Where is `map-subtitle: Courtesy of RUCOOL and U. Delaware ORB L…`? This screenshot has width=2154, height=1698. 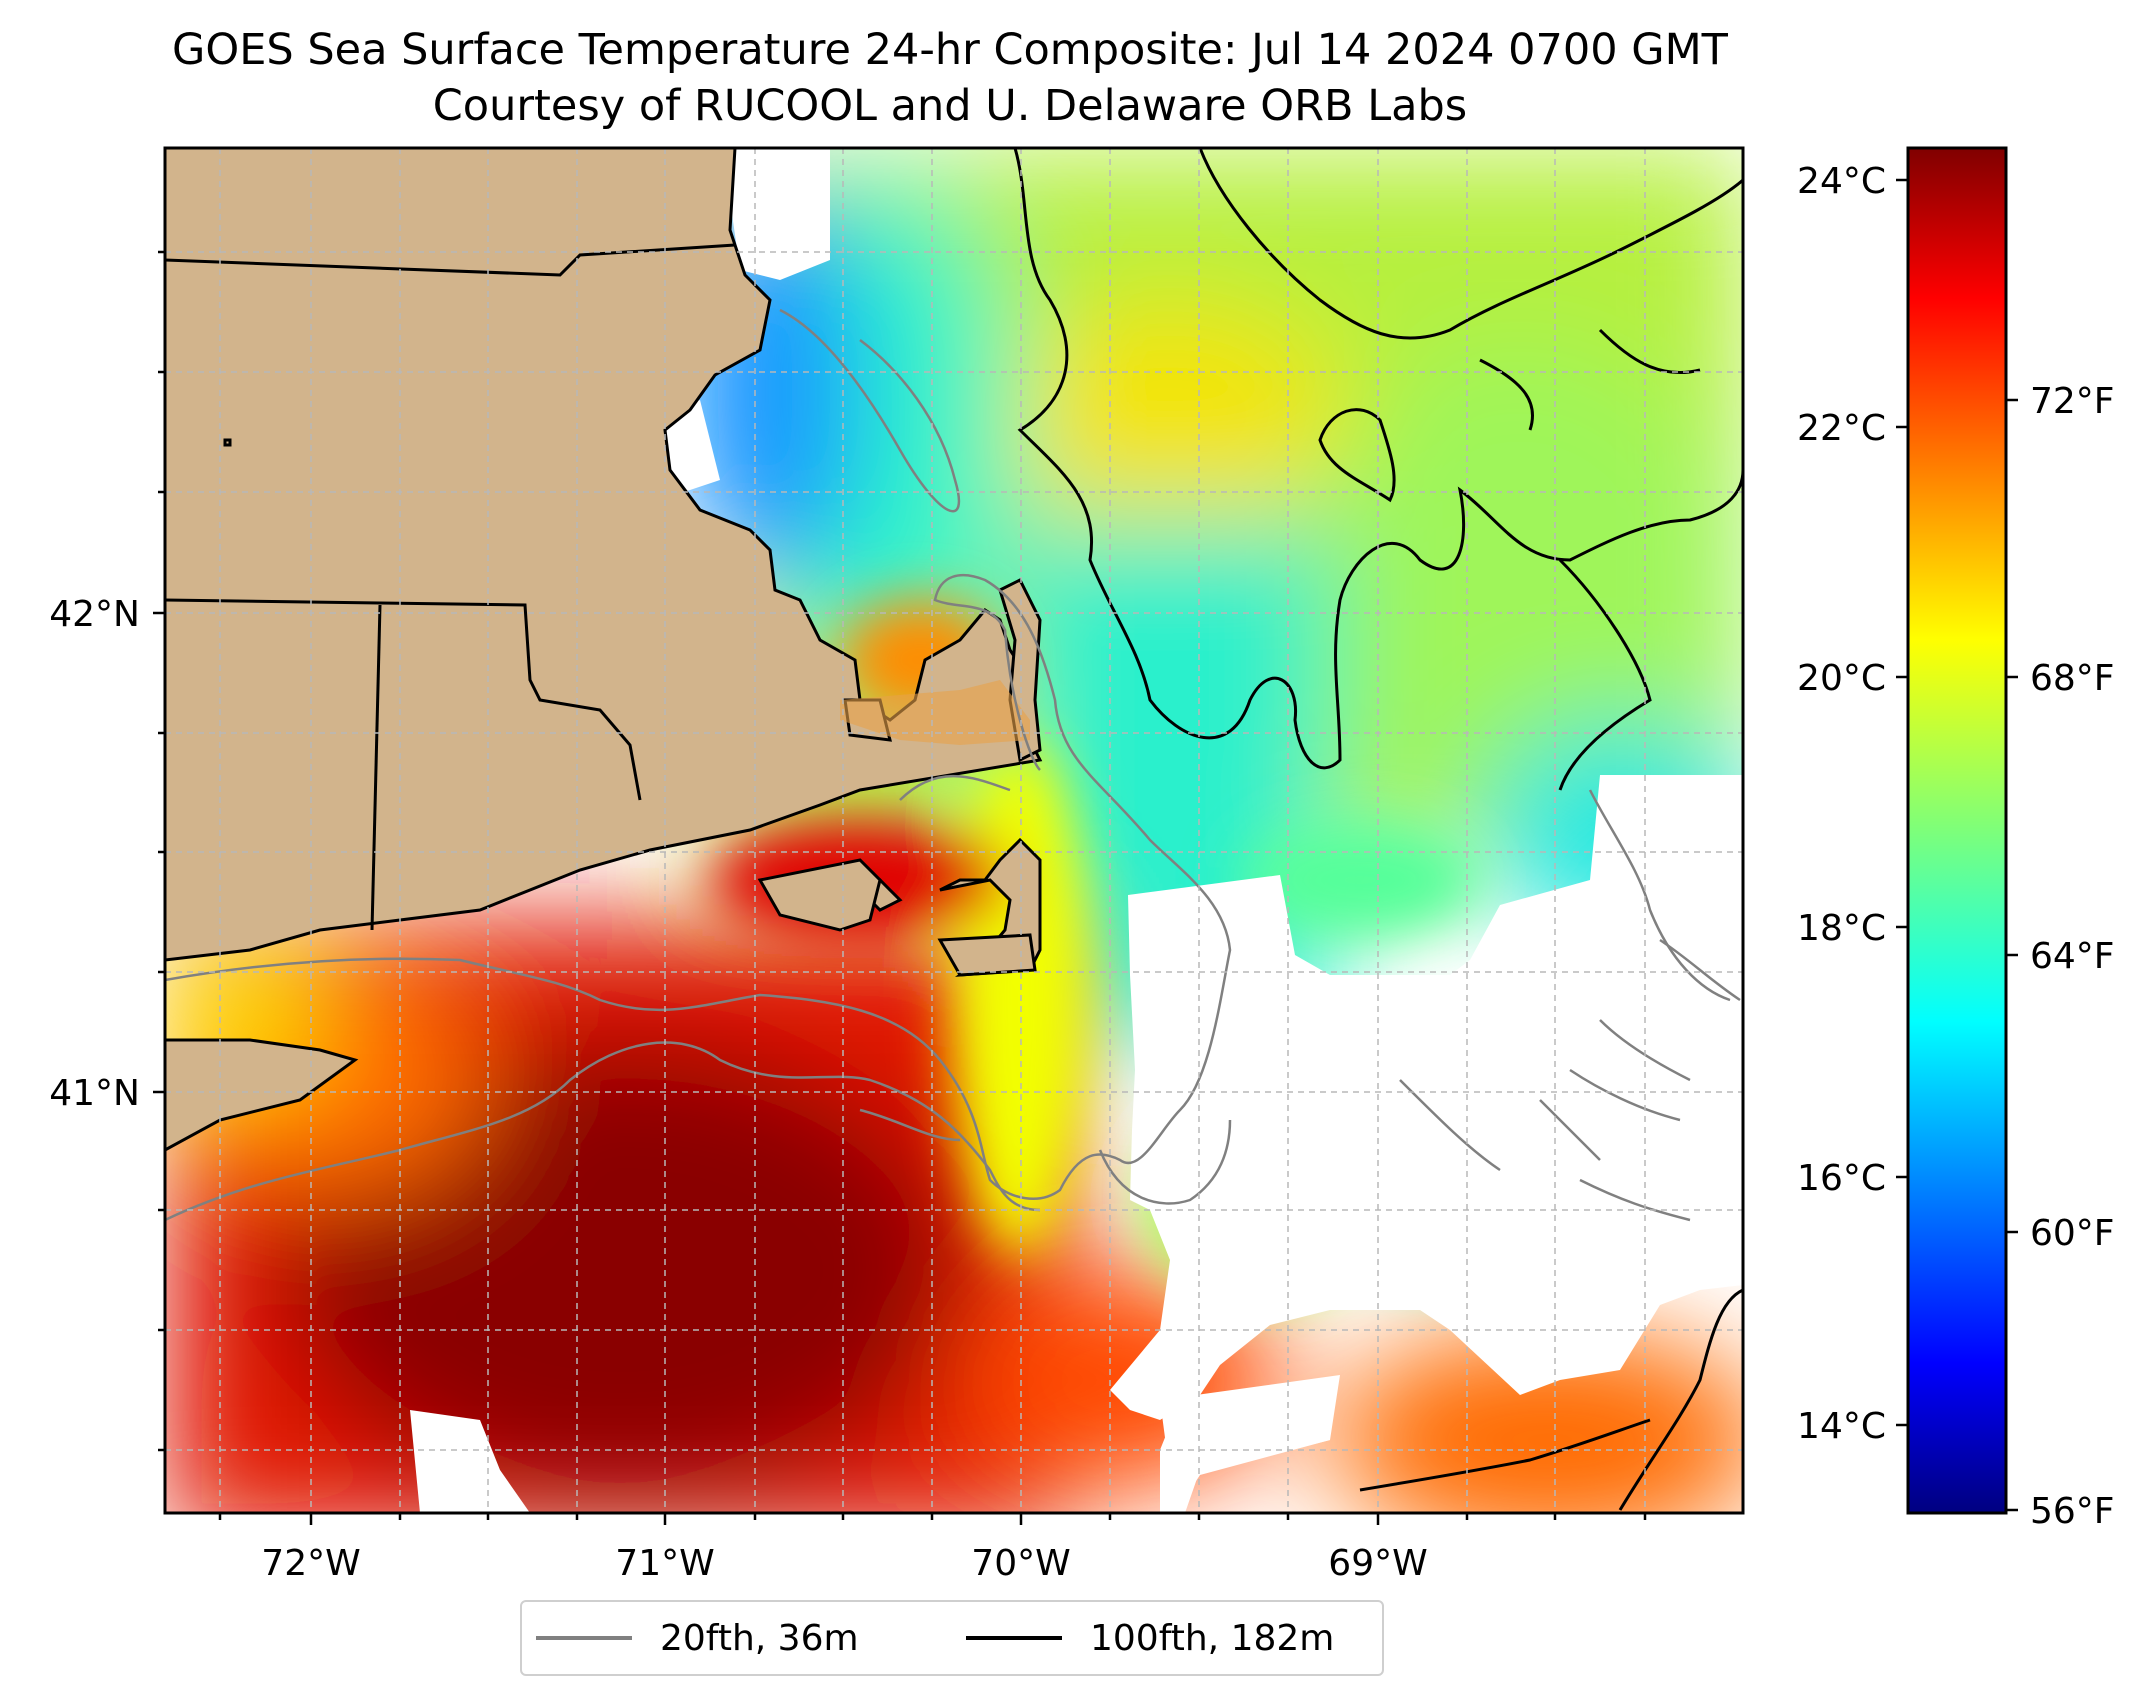 map-subtitle: Courtesy of RUCOOL and U. Delaware ORB L… is located at coordinates (950, 106).